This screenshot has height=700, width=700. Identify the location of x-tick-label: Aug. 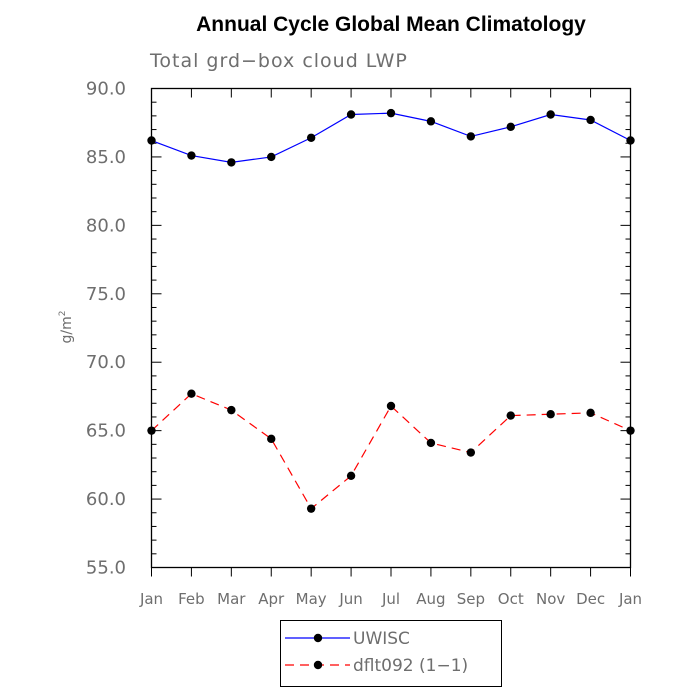
(430, 599).